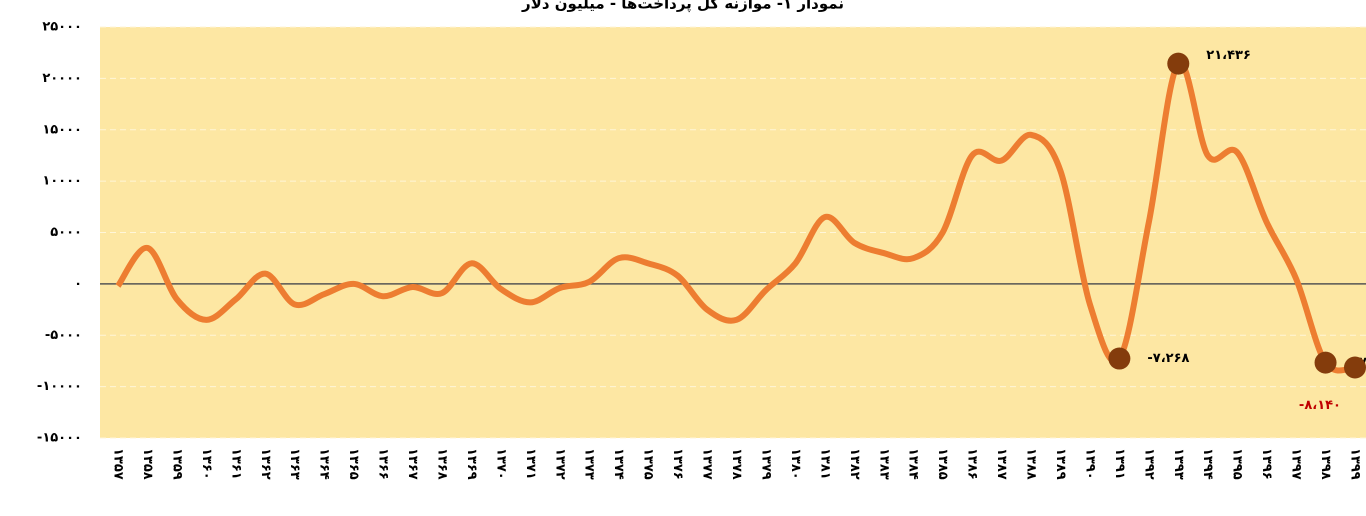 The width and height of the screenshot is (1366, 516). Describe the element at coordinates (1168, 358) in the screenshot. I see `data-label: -۷،۲۶۸` at that location.